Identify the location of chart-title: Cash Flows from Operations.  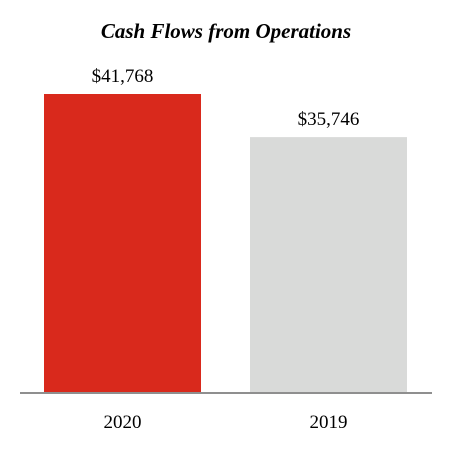
(226, 31).